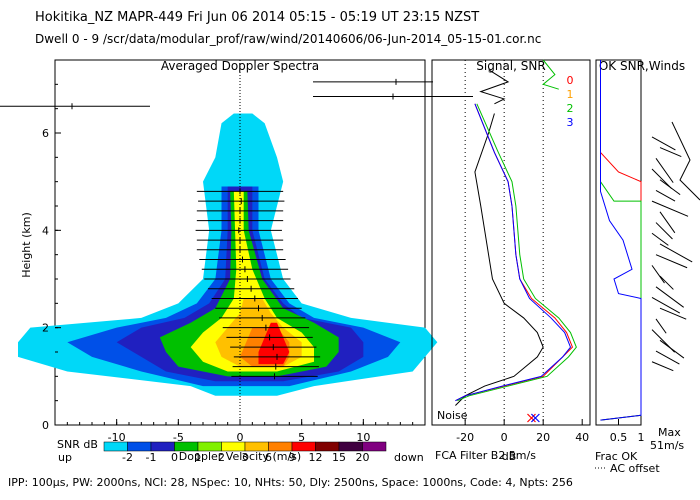 The height and width of the screenshot is (500, 700). What do you see at coordinates (543, 437) in the screenshot?
I see `snr-x-tick-label: 20` at bounding box center [543, 437].